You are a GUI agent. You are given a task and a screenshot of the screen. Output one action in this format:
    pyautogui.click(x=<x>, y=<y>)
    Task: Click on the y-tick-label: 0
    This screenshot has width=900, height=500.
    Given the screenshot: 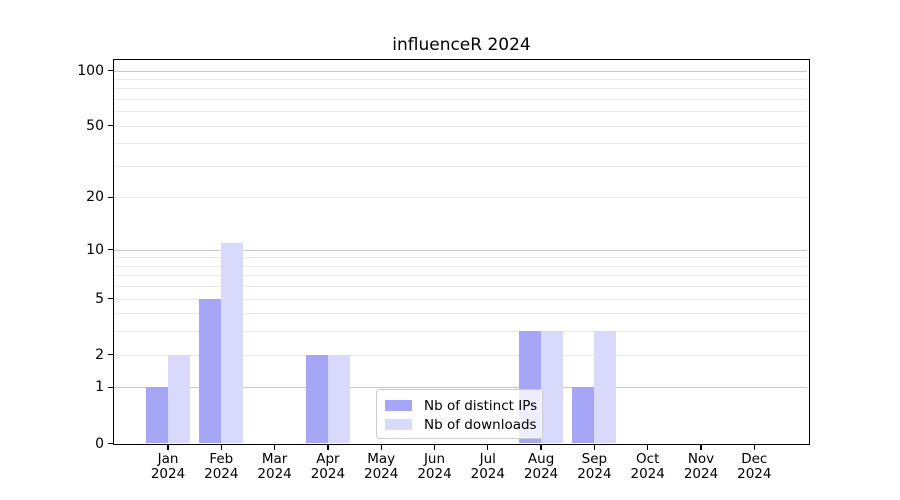 What is the action you would take?
    pyautogui.click(x=99, y=443)
    